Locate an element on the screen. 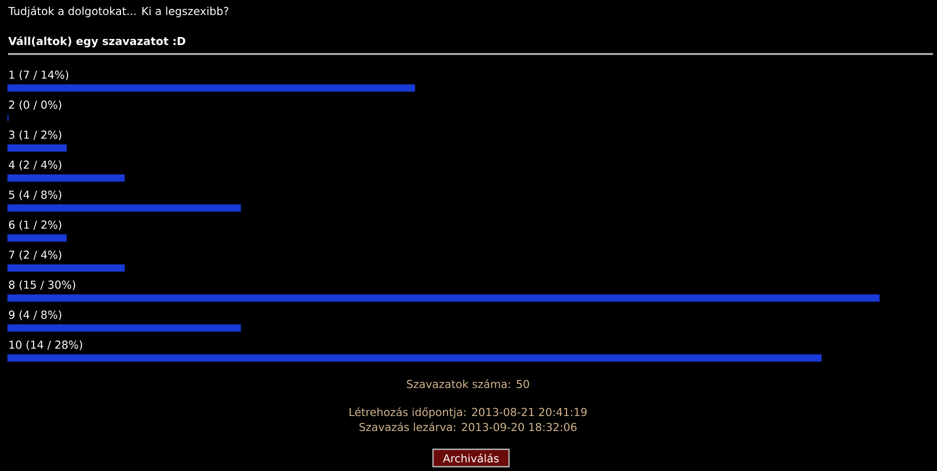 The height and width of the screenshot is (471, 937). text: Archiválás is located at coordinates (470, 458).